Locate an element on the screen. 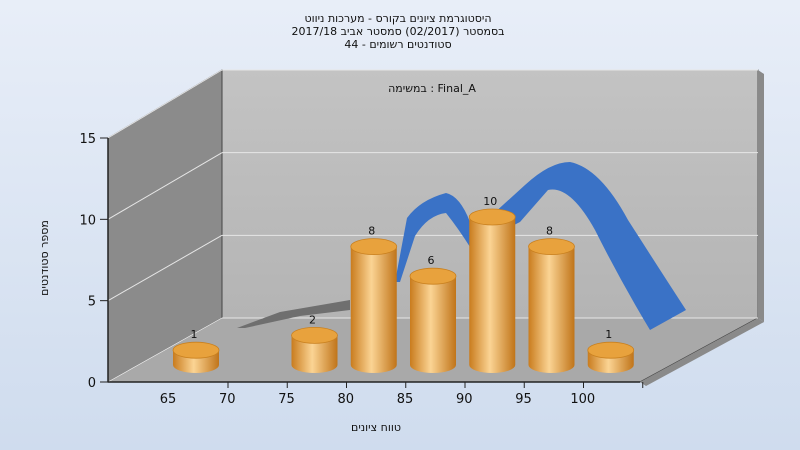 Image resolution: width=800 pixels, height=450 pixels. bar-value-label: 6 is located at coordinates (431, 260).